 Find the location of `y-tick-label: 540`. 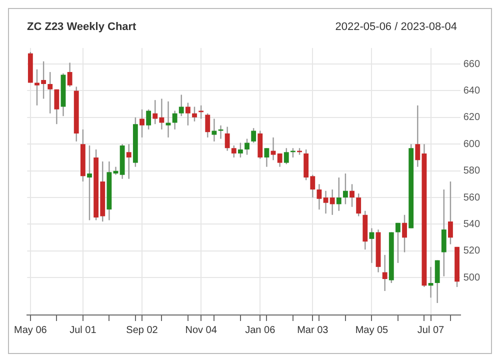

y-tick-label: 540 is located at coordinates (471, 224).